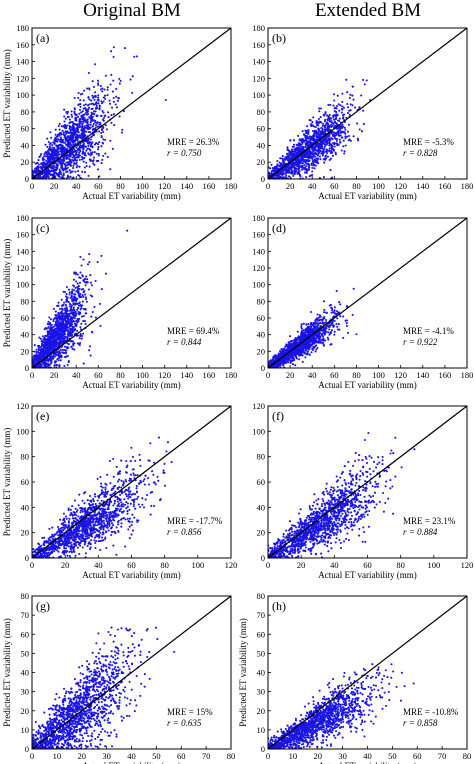  What do you see at coordinates (54, 186) in the screenshot?
I see `x-tick-label: 20` at bounding box center [54, 186].